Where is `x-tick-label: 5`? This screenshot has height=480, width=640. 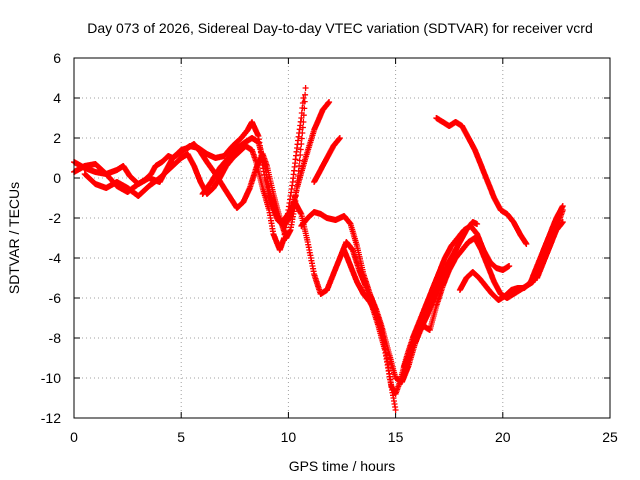 x-tick-label: 5 is located at coordinates (181, 437).